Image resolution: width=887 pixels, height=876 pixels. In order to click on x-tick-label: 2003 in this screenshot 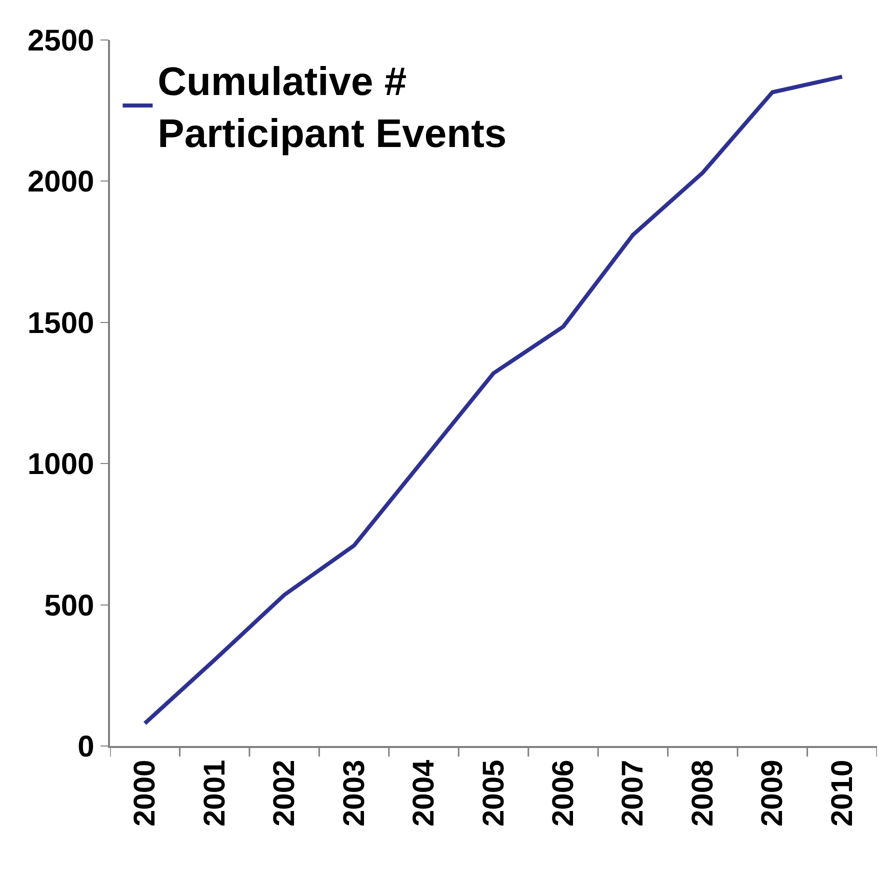, I will do `click(354, 793)`.